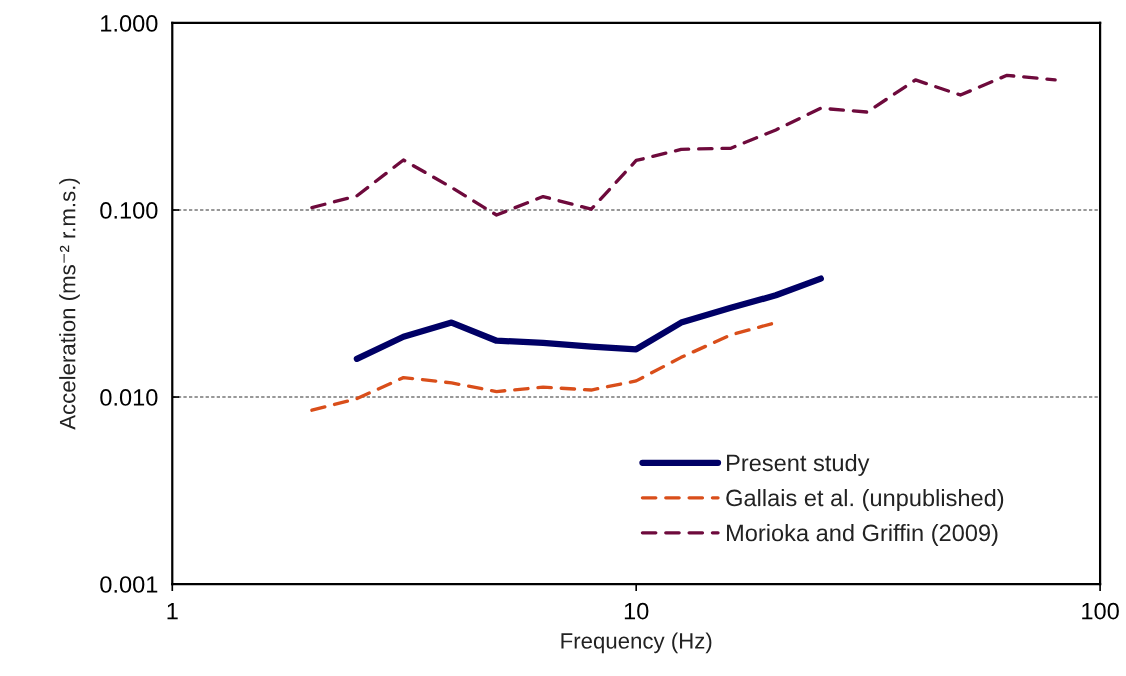 The height and width of the screenshot is (676, 1126). What do you see at coordinates (172, 611) in the screenshot?
I see `x-tick-label: 1` at bounding box center [172, 611].